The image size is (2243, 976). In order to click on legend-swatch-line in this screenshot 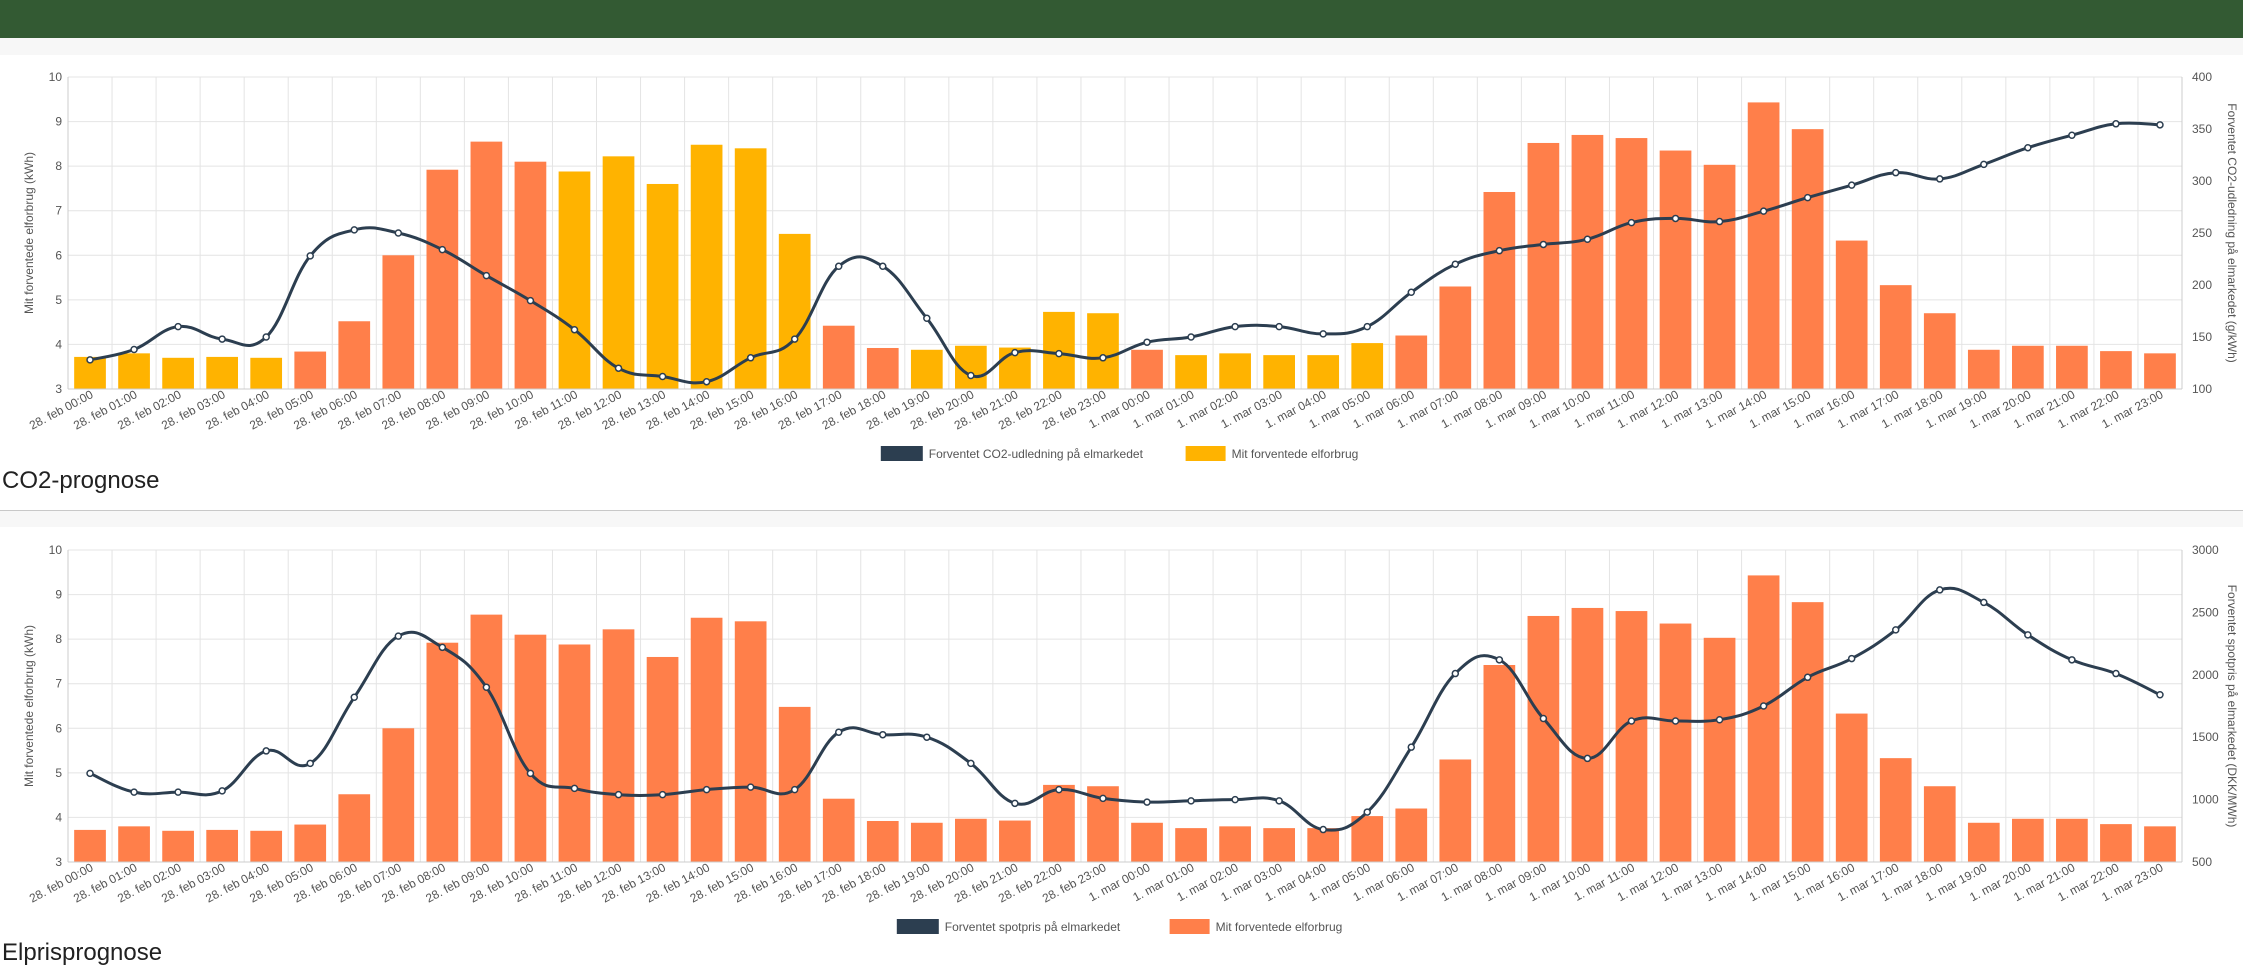, I will do `click(917, 926)`.